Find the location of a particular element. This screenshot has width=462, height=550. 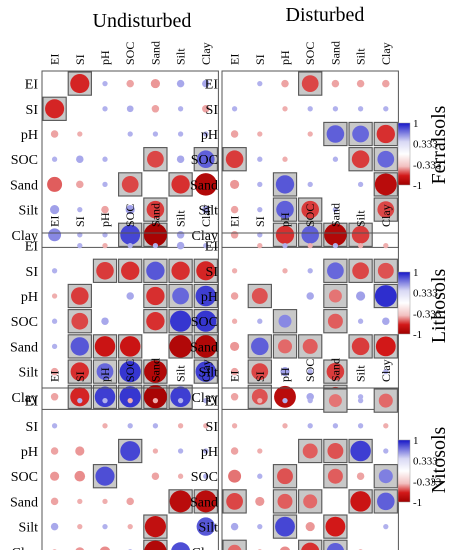

corr-circle-clay-si is located at coordinates (259, 396).